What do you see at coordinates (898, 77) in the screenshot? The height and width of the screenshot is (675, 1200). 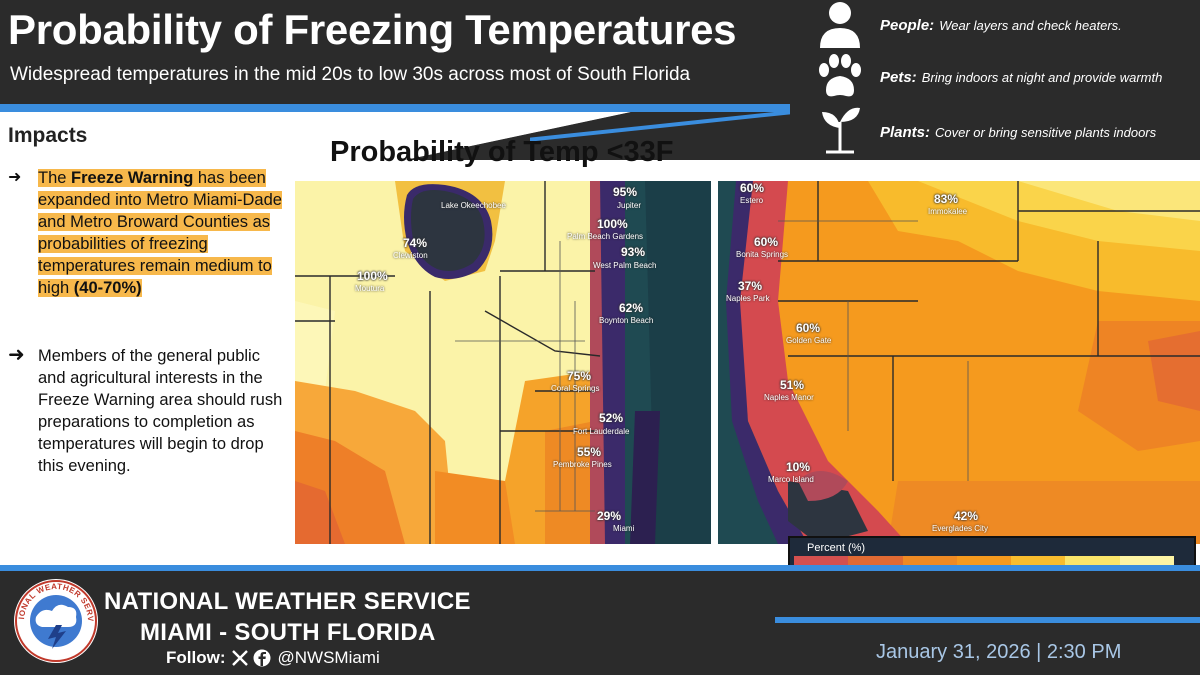 I see `tip-pets-label: Pets:` at bounding box center [898, 77].